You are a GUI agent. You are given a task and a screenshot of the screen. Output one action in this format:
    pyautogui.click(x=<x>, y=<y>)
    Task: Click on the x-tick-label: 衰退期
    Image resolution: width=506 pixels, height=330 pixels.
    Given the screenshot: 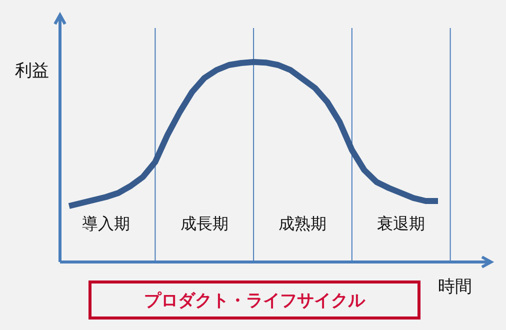 What is the action you would take?
    pyautogui.click(x=401, y=224)
    